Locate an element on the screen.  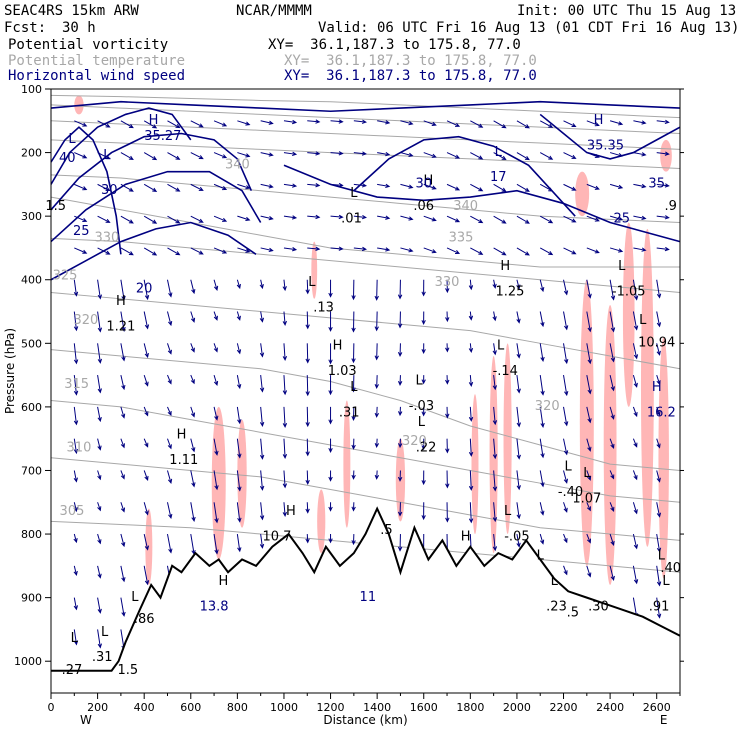
annotation-label: .5 is located at coordinates (386, 530).